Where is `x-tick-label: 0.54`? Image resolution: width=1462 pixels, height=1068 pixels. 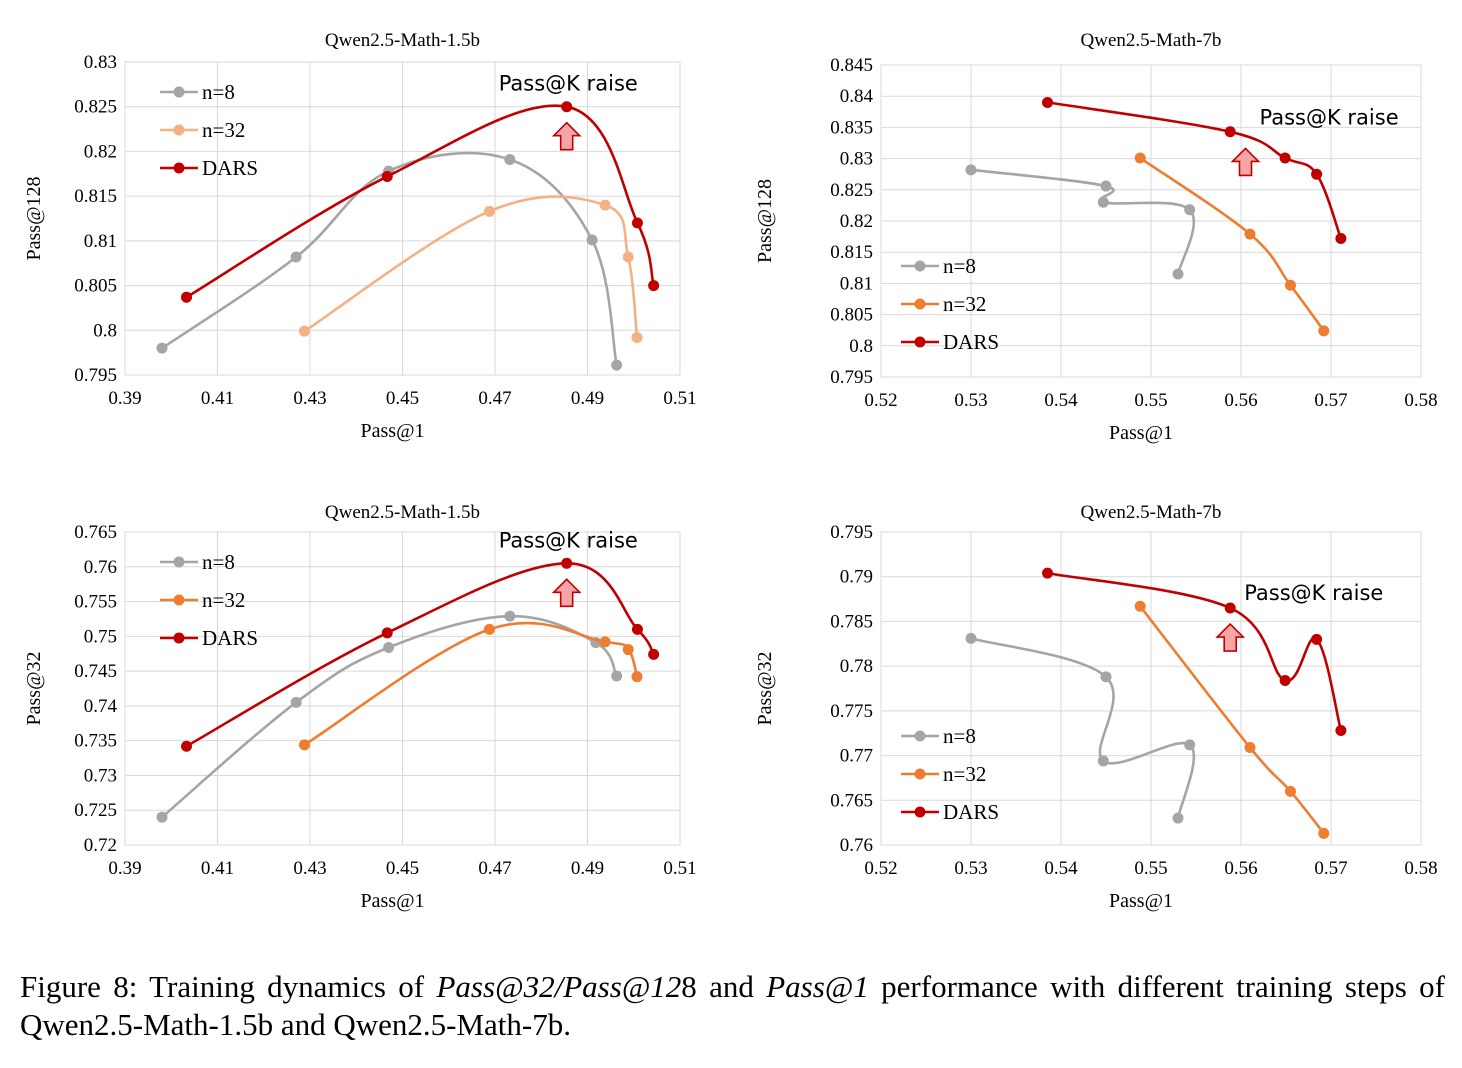
x-tick-label: 0.54 is located at coordinates (1061, 868).